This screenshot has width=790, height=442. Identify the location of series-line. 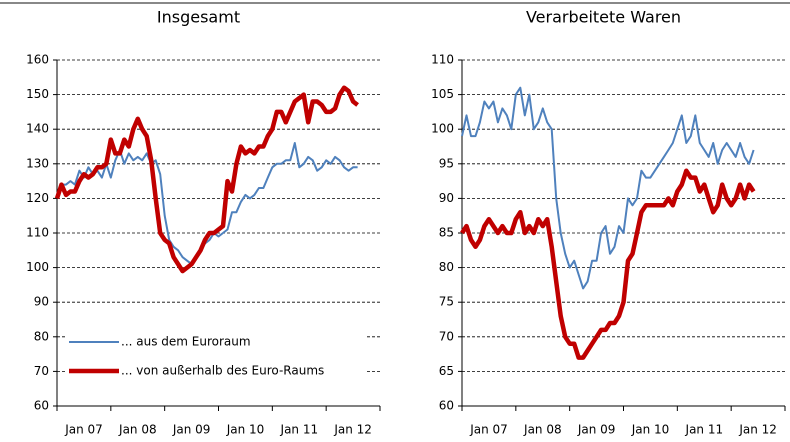
(207, 204).